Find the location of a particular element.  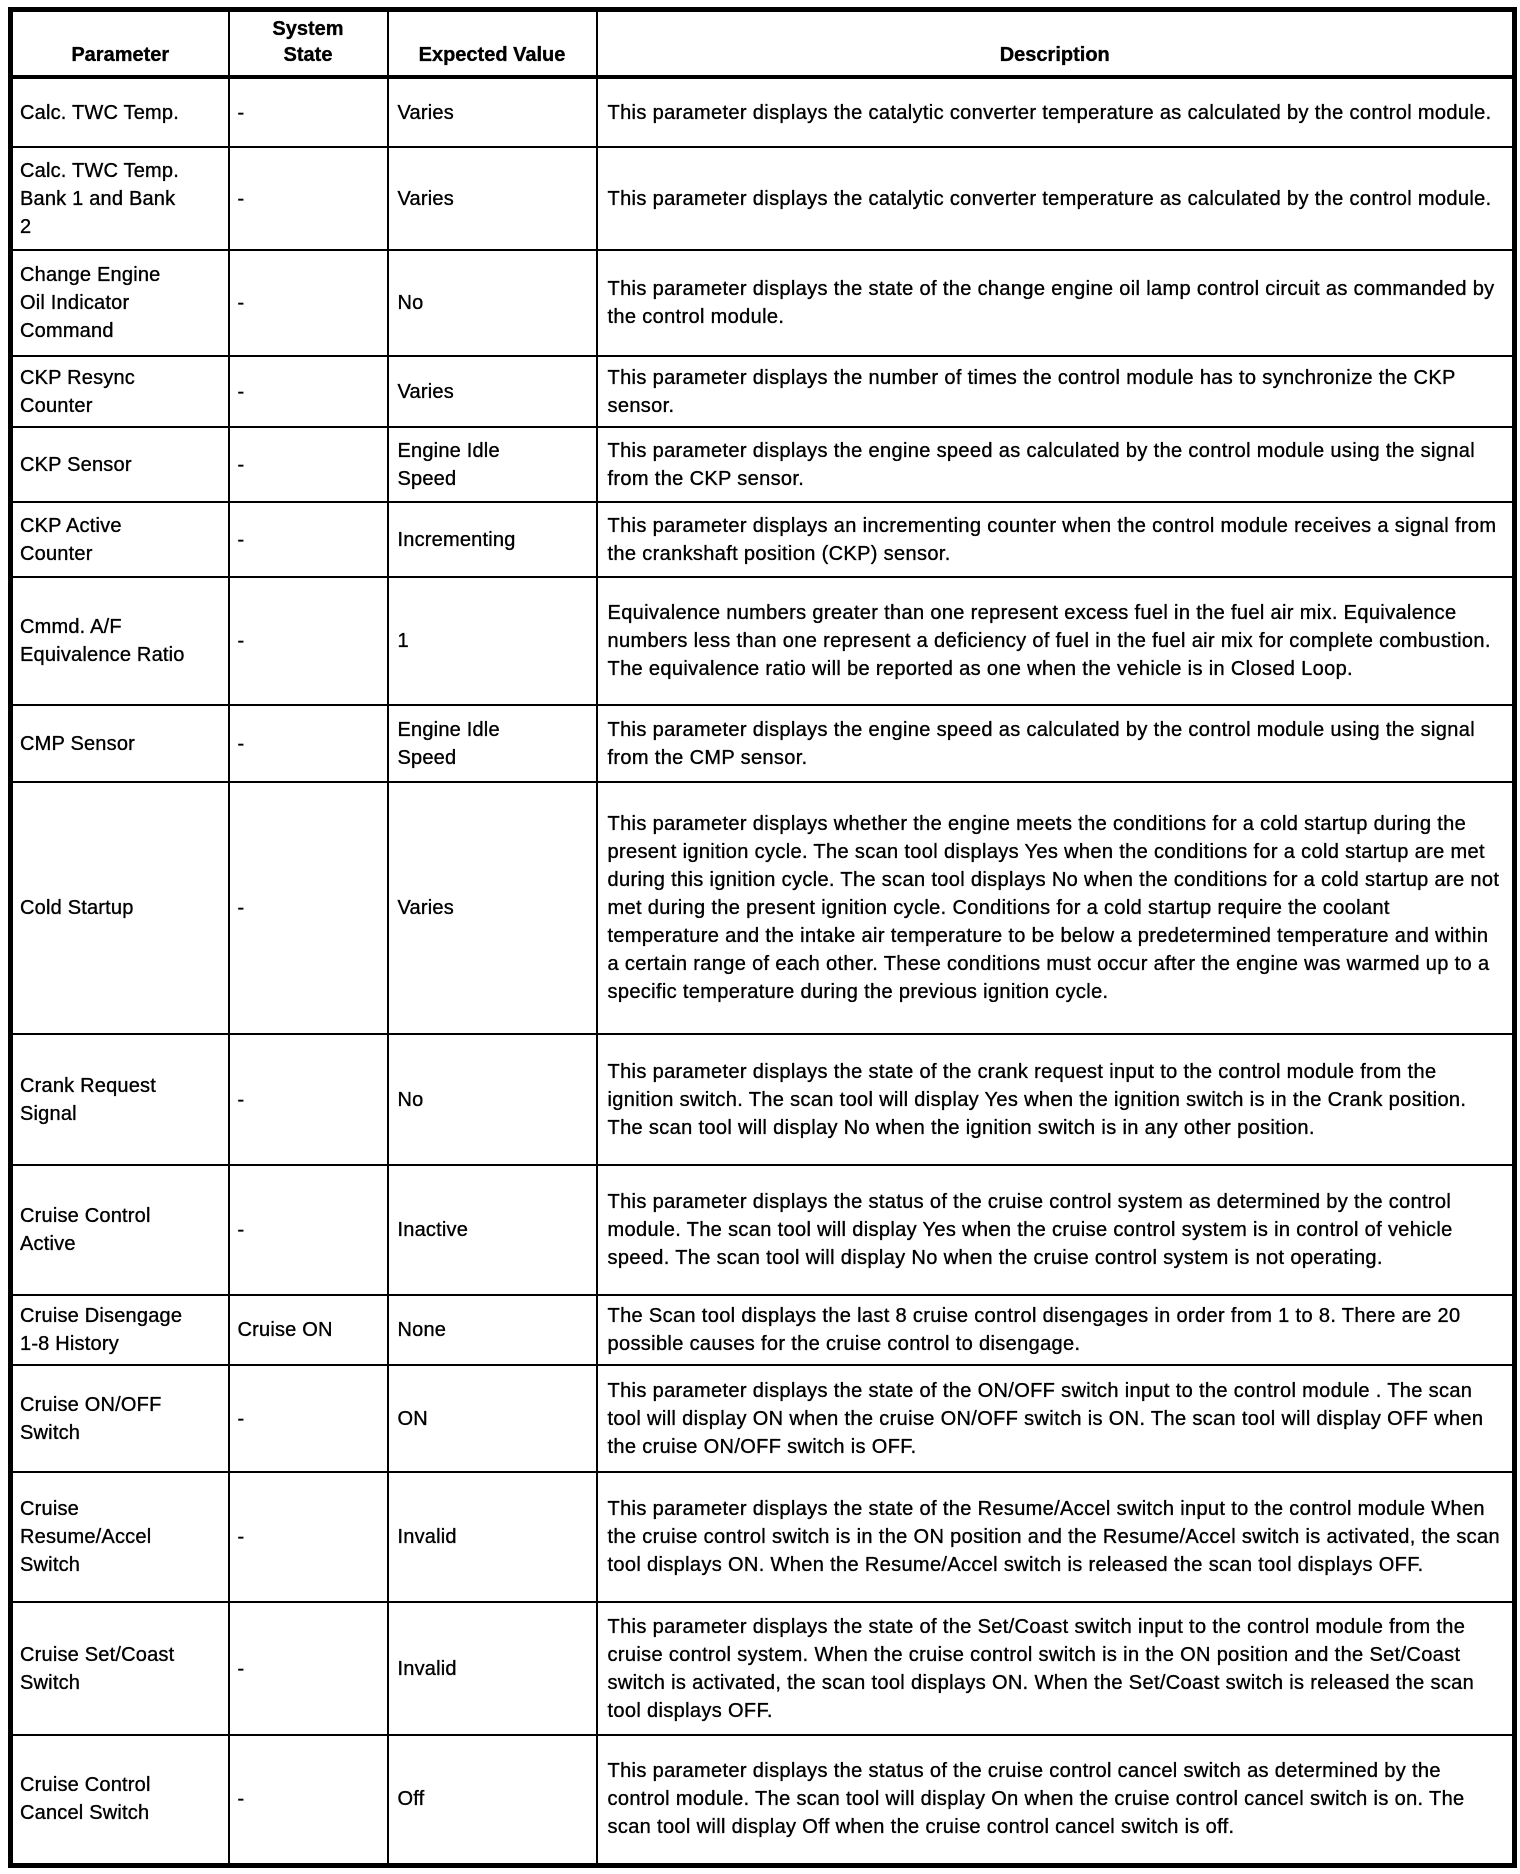

parameter-cell: Crank Request Signal is located at coordinates (119, 1099).